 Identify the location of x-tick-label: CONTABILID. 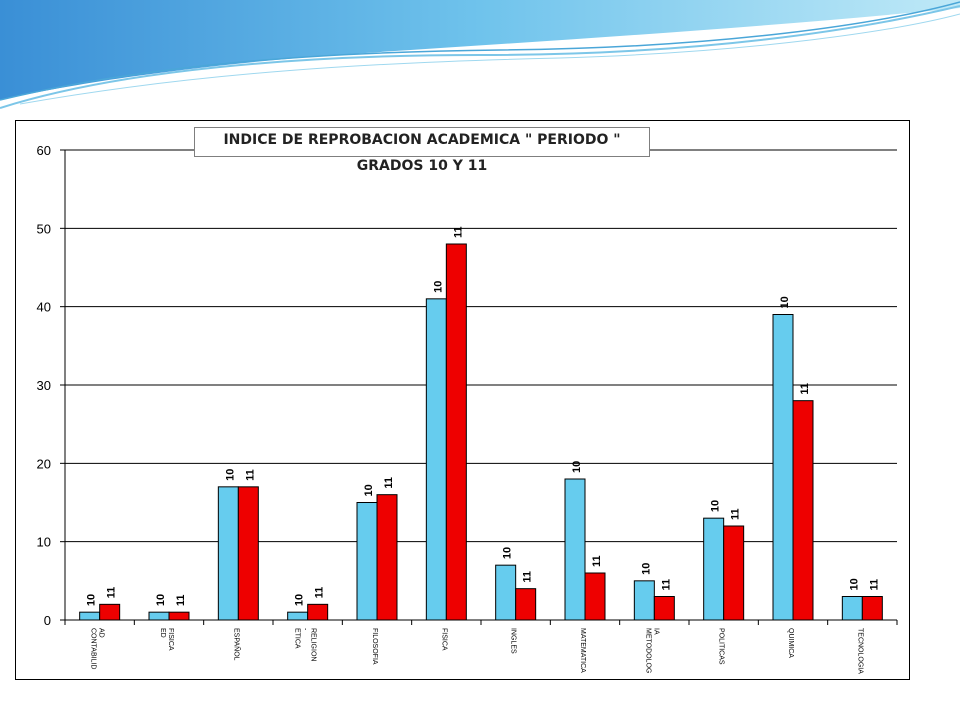
(93, 649).